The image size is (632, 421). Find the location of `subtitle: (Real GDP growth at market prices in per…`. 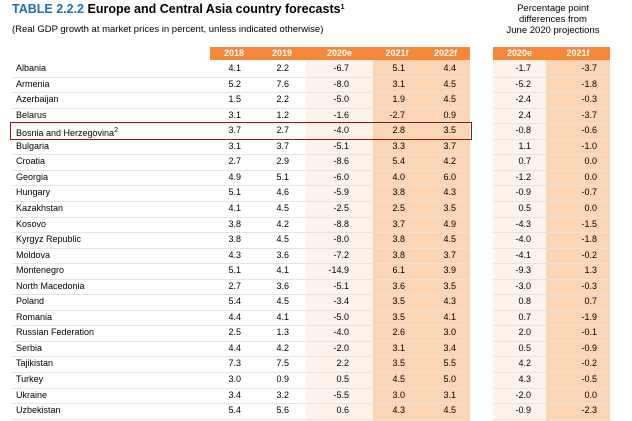

subtitle: (Real GDP growth at market prices in per… is located at coordinates (168, 29).